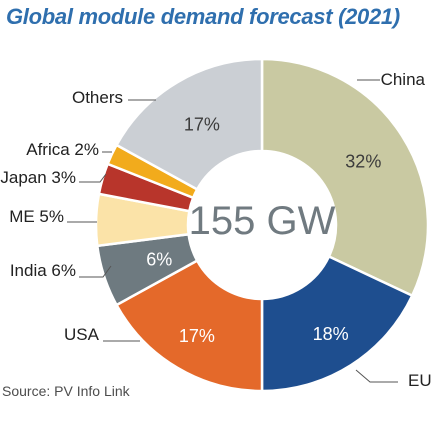  Describe the element at coordinates (197, 336) in the screenshot. I see `slice-value-usa: 17%` at that location.